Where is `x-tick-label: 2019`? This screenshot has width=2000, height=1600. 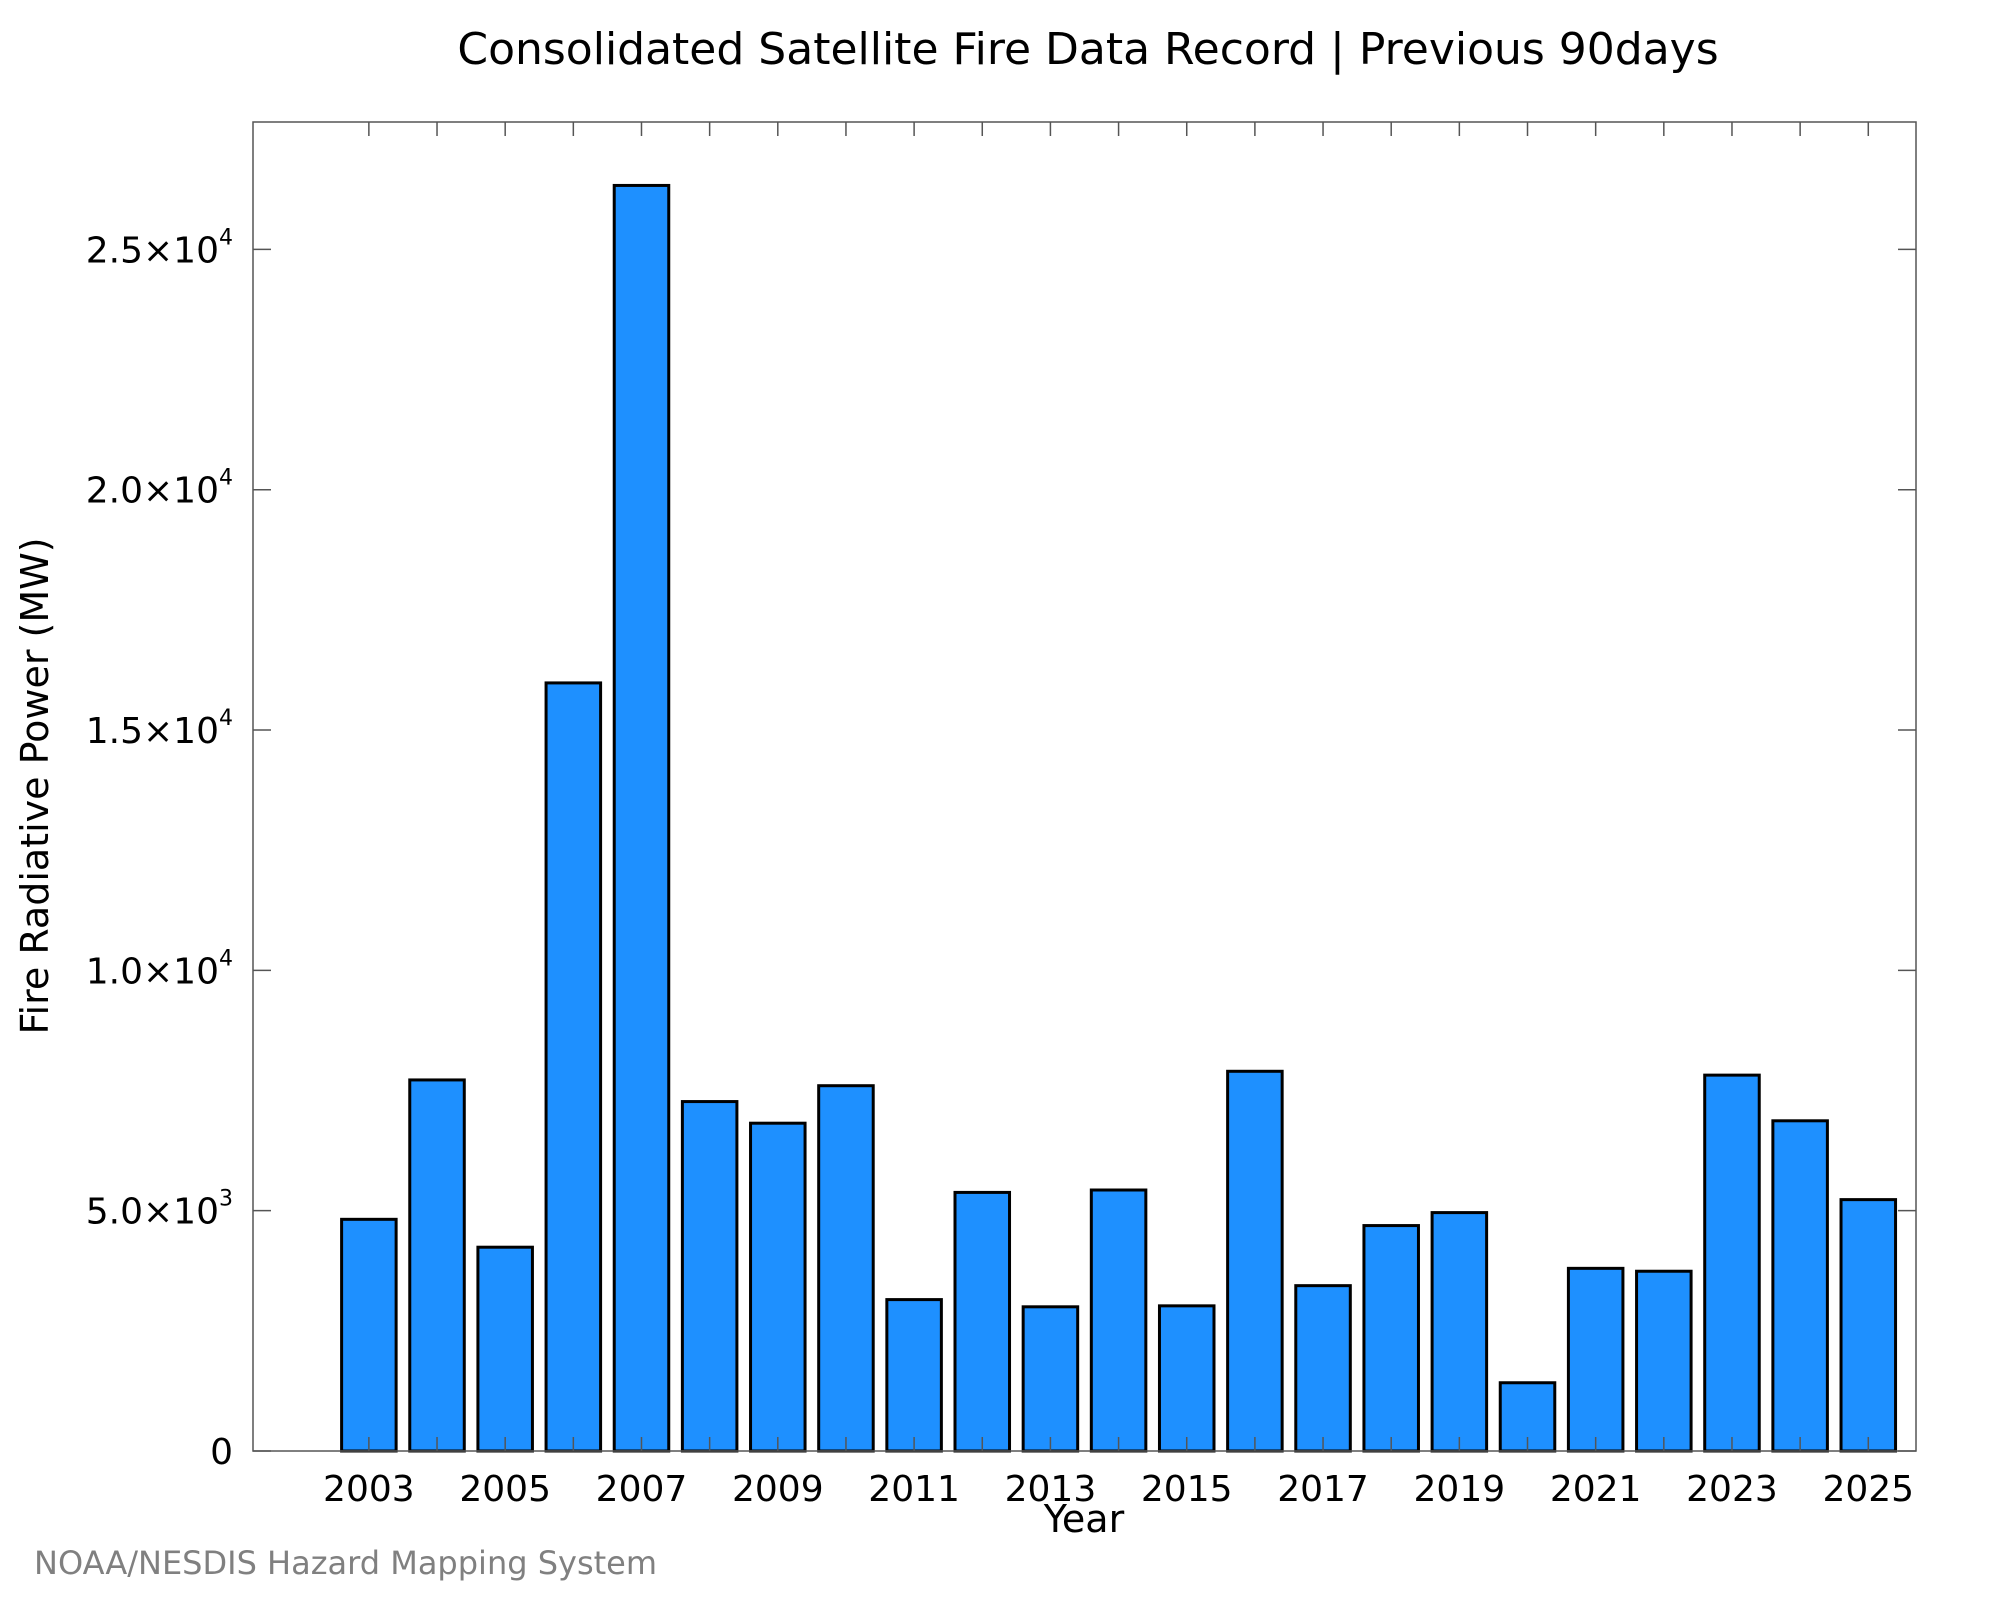 x-tick-label: 2019 is located at coordinates (1460, 1489).